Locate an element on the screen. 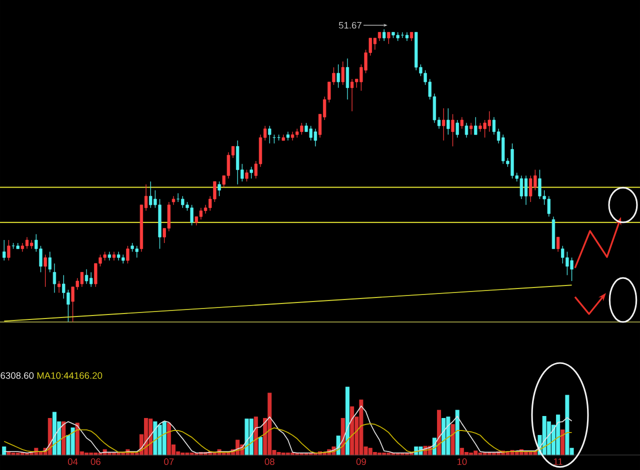  x-tick-label: 08 is located at coordinates (269, 461).